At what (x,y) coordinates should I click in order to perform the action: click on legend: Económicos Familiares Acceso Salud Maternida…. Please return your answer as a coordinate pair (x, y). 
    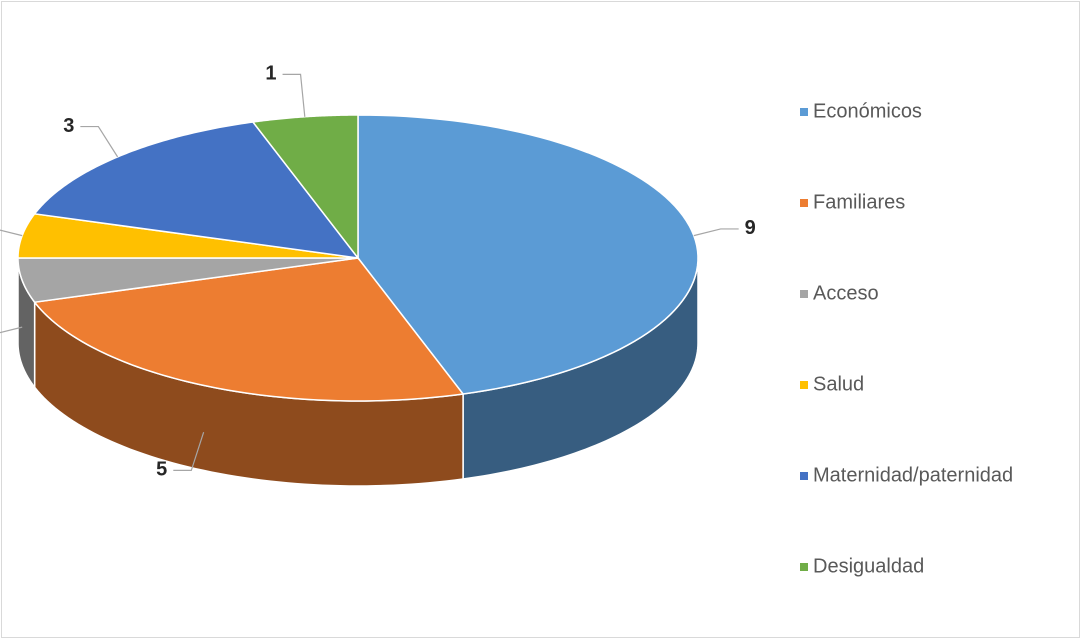
    Looking at the image, I should click on (906, 338).